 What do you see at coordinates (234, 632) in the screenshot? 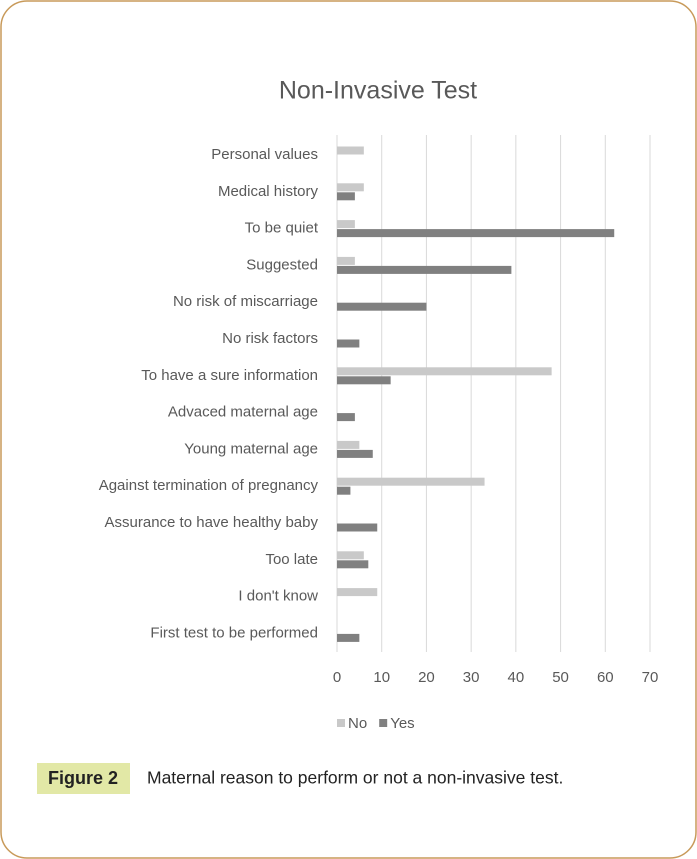
I see `y-tick-label: First test to be performed` at bounding box center [234, 632].